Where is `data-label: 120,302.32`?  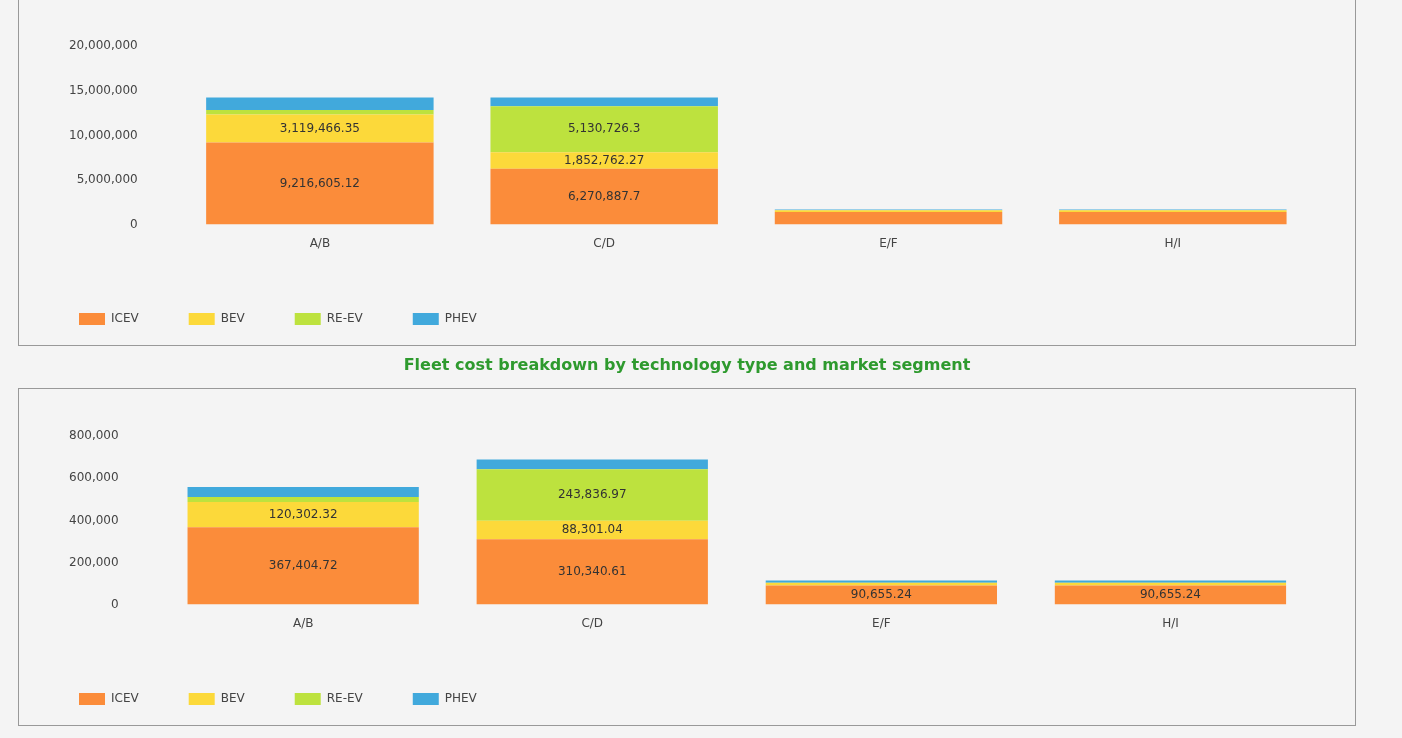
data-label: 120,302.32 is located at coordinates (303, 513).